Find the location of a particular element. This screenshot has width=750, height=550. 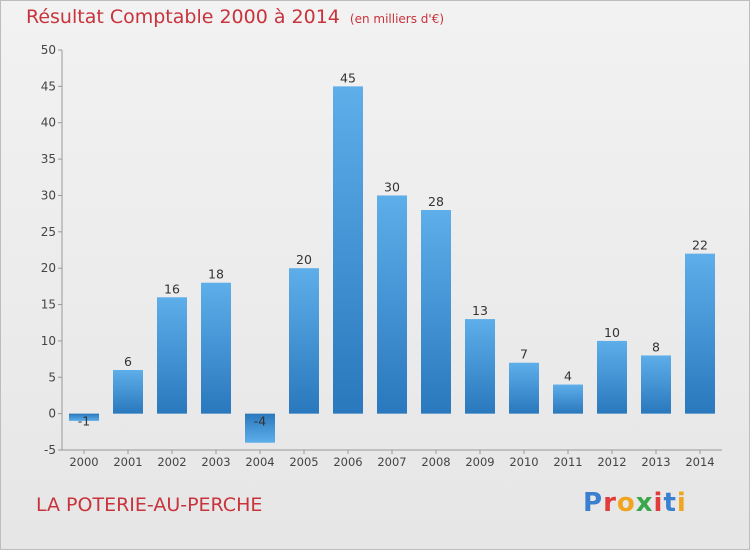

bar-2000 is located at coordinates (84, 417).